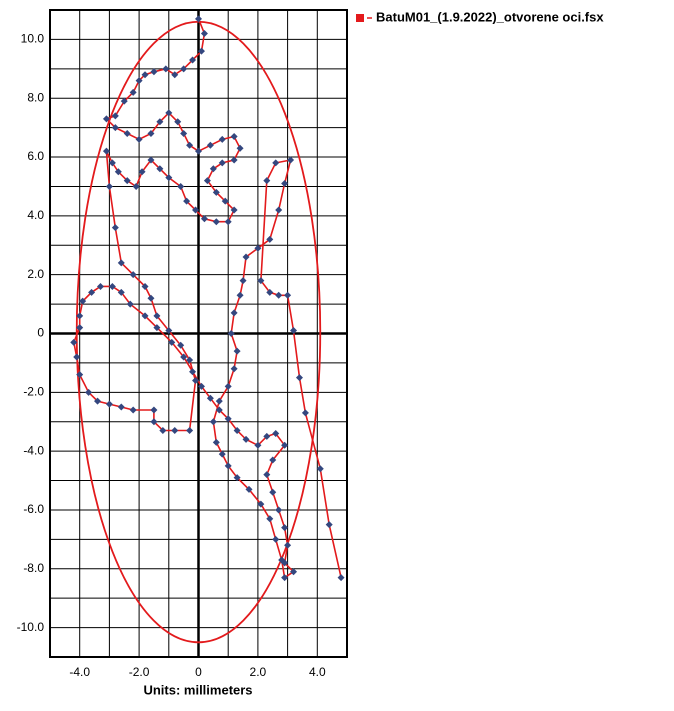 Image resolution: width=674 pixels, height=711 pixels. What do you see at coordinates (35, 156) in the screenshot?
I see `y-tick-label: 6.0` at bounding box center [35, 156].